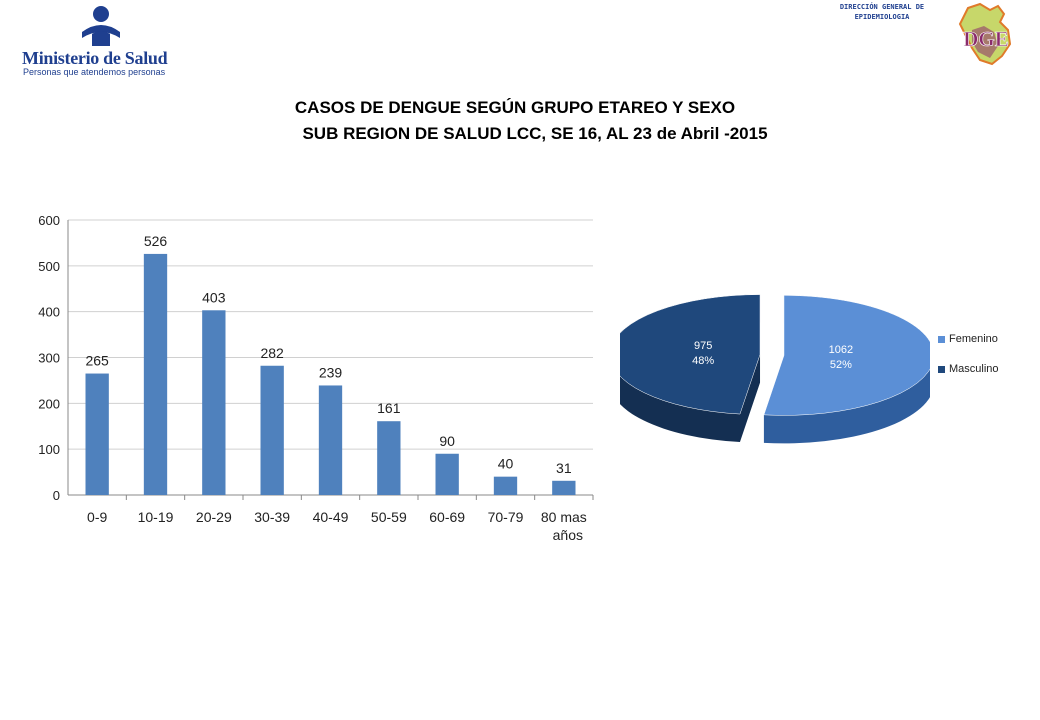  I want to click on legend-swatch-femenino, so click(941, 339).